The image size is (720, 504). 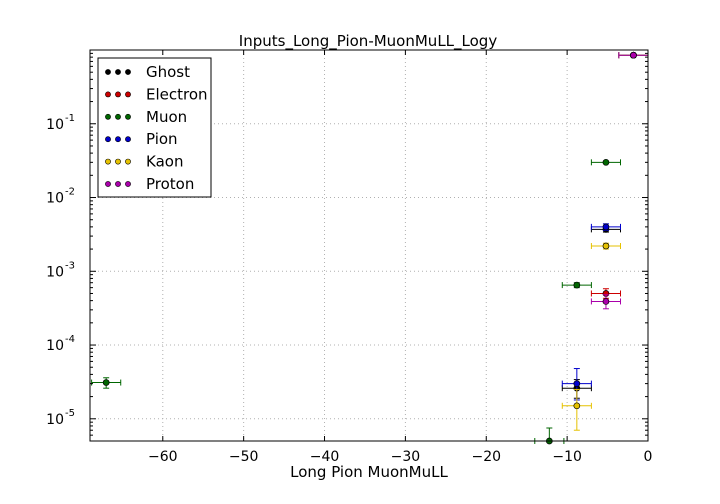 What do you see at coordinates (164, 162) in the screenshot?
I see `legend-label: Kaon` at bounding box center [164, 162].